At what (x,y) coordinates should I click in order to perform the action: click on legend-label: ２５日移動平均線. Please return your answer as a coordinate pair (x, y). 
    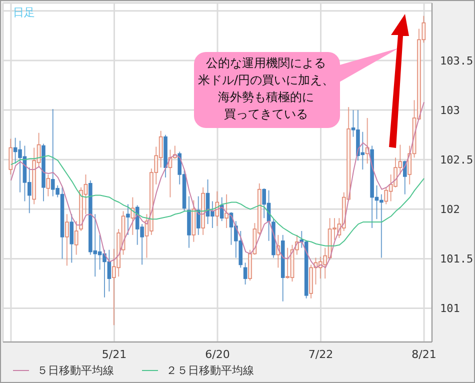
    Looking at the image, I should click on (210, 370).